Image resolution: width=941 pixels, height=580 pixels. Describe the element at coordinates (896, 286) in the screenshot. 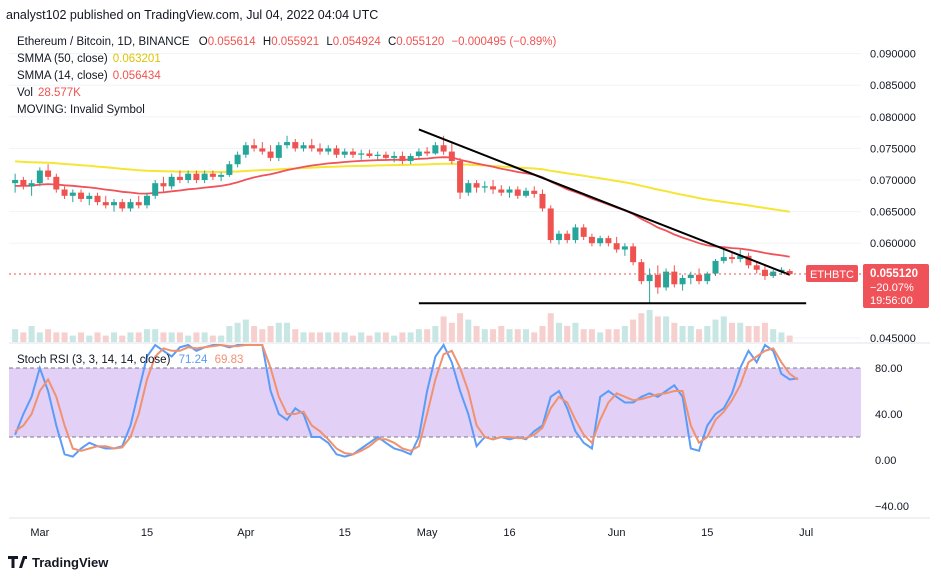

I see `last-price-tag-bg` at that location.